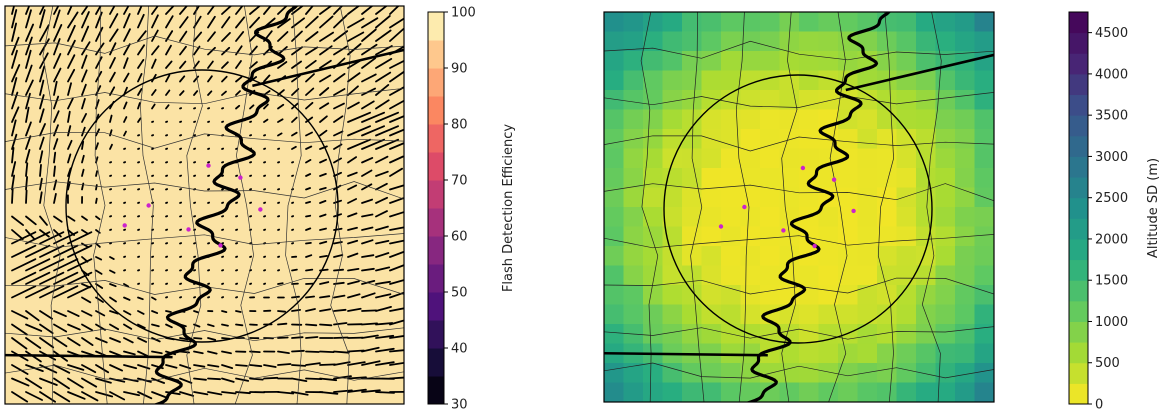  Describe the element at coordinates (459, 349) in the screenshot. I see `colorbar-tick-label: 40` at that location.